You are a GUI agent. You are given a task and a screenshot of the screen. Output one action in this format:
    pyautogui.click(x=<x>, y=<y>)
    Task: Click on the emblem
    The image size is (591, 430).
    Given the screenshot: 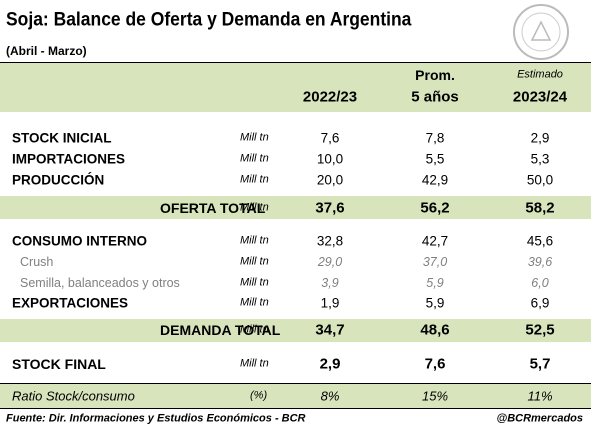 What is the action you would take?
    pyautogui.click(x=541, y=32)
    